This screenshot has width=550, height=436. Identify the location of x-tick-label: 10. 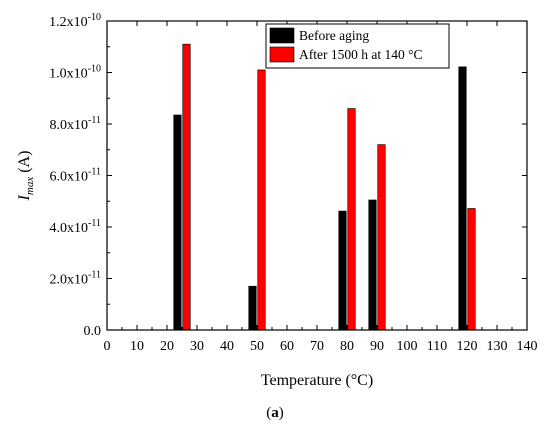
(137, 346).